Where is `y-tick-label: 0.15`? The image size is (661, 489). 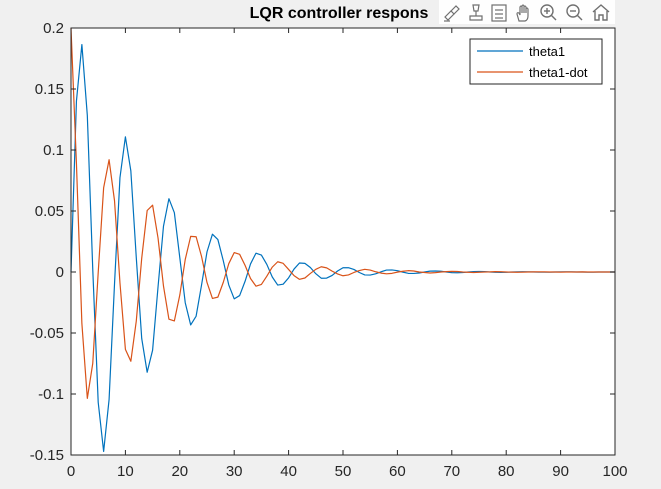 y-tick-label: 0.15 is located at coordinates (49, 89).